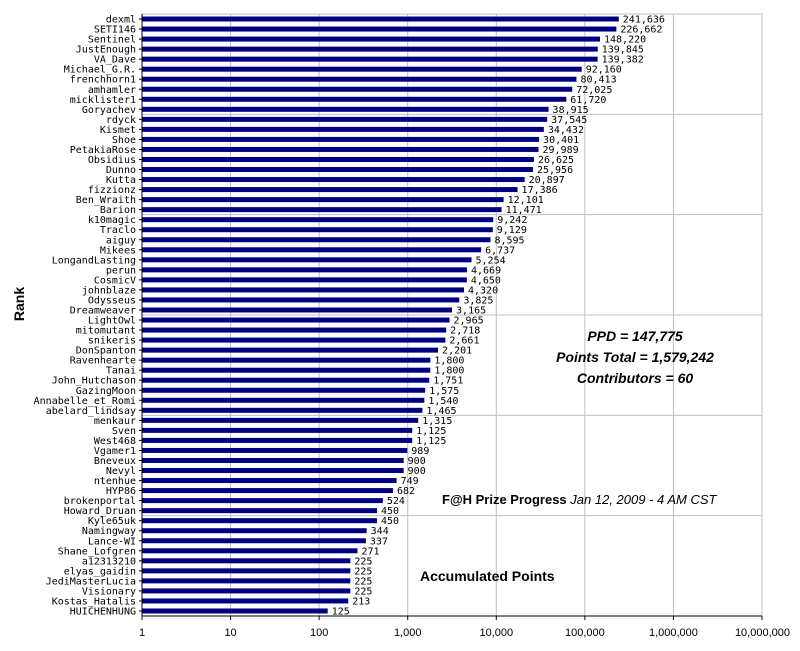 Image resolution: width=800 pixels, height=651 pixels. Describe the element at coordinates (230, 633) in the screenshot. I see `x-tick-label: 10` at that location.